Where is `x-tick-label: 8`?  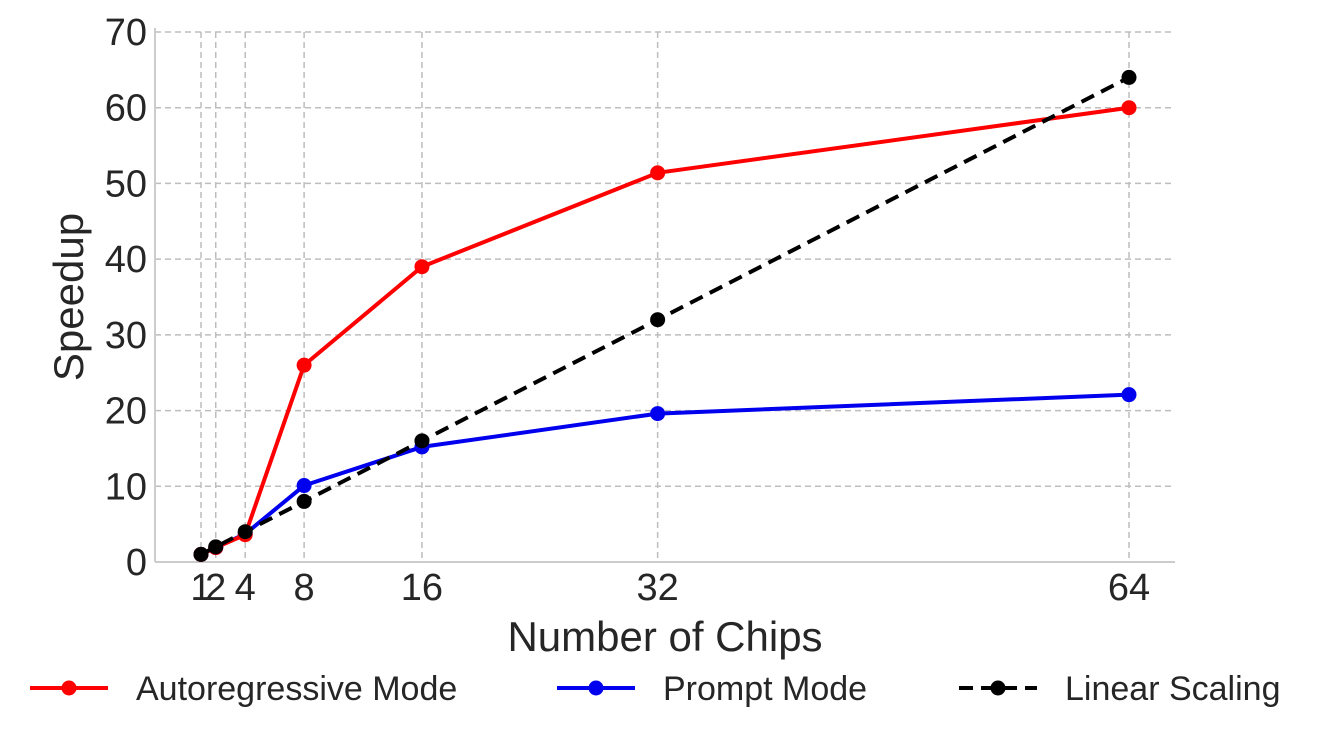 x-tick-label: 8 is located at coordinates (304, 588).